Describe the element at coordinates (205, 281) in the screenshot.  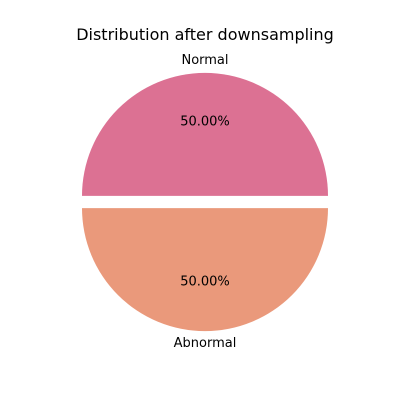
I see `slice-percent-abnormal: 50.00%` at that location.